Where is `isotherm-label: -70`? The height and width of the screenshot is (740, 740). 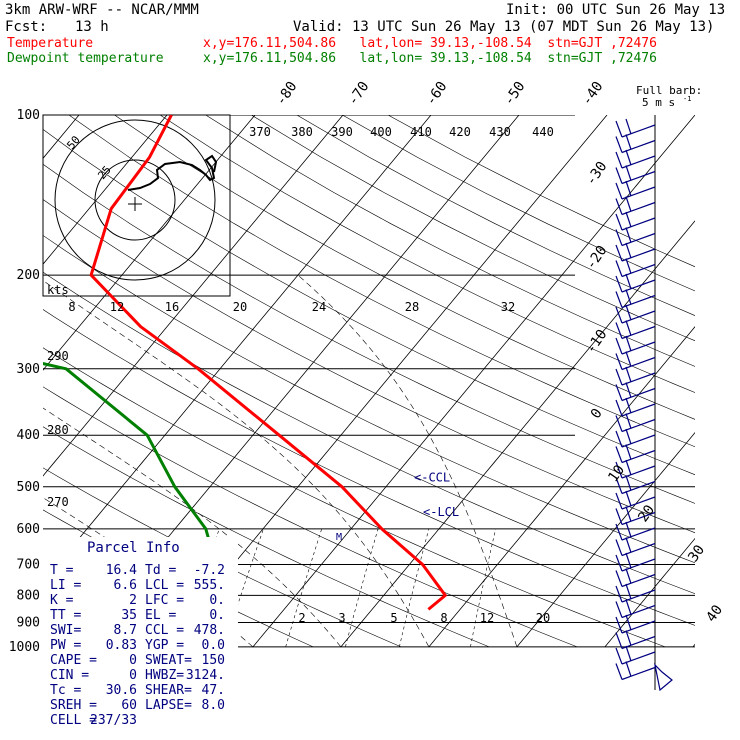 isotherm-label: -70 is located at coordinates (359, 94).